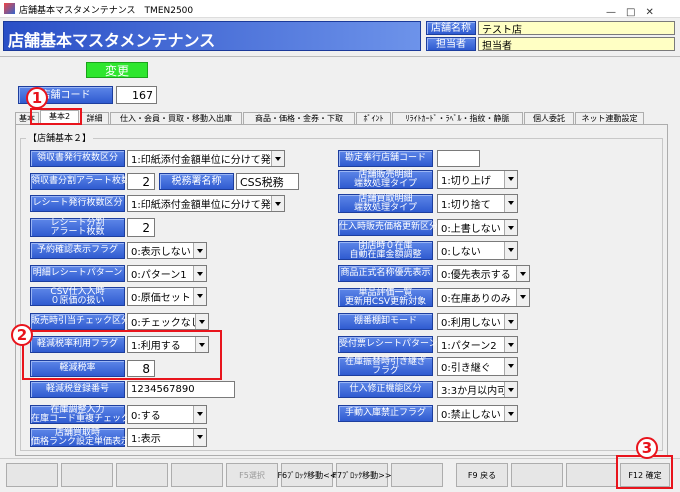 This screenshot has height=492, width=680. Describe the element at coordinates (474, 391) in the screenshot. I see `field-value: 3:3か月以内可` at that location.